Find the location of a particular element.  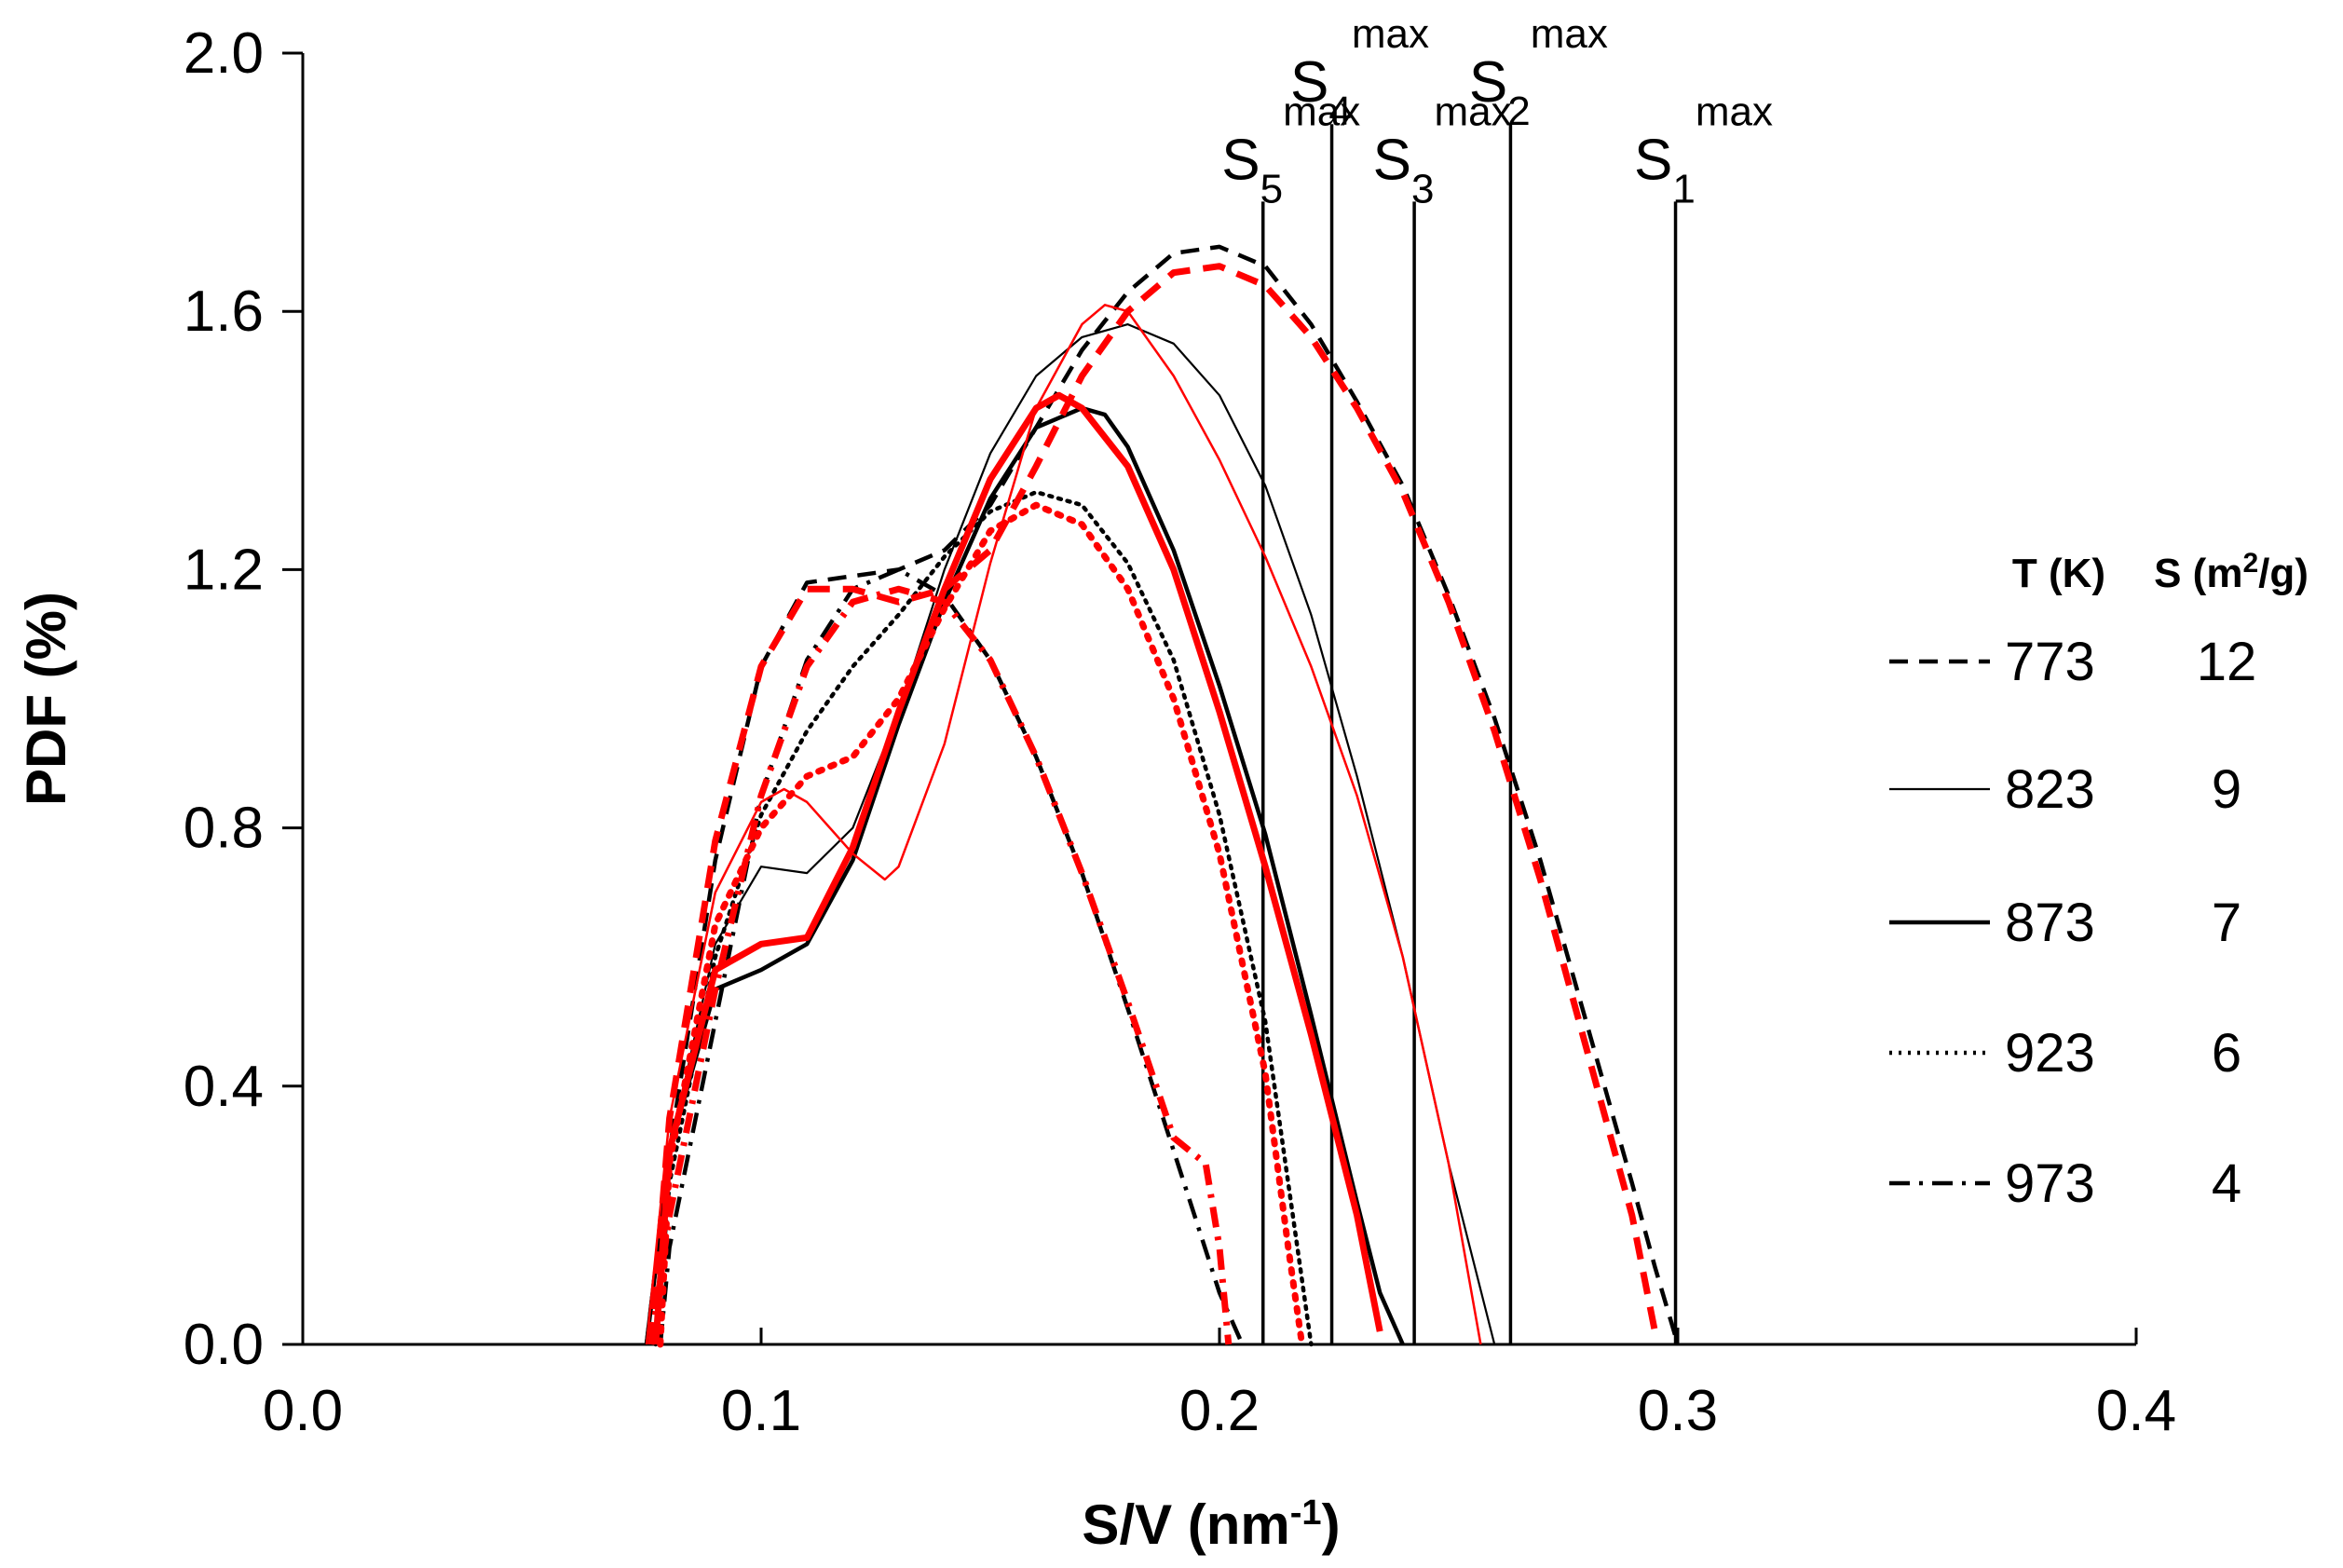

series-line-973-red is located at coordinates (940, 965).